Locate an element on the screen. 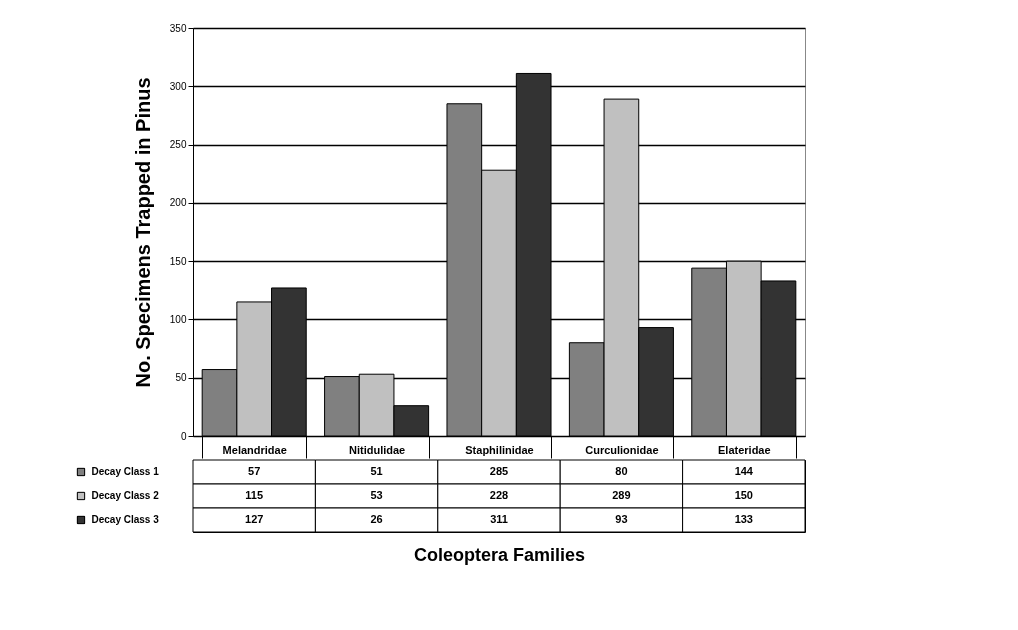 This screenshot has height=630, width=1018. data-label: 115 is located at coordinates (254, 495).